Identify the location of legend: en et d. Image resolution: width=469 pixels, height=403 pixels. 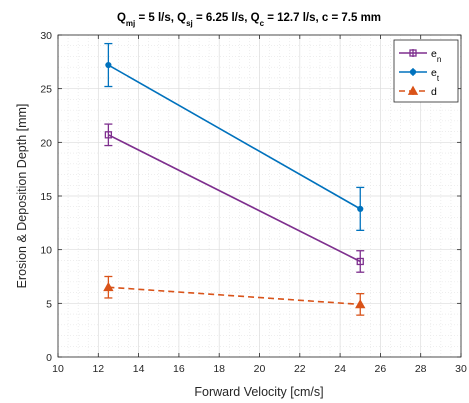
(426, 71).